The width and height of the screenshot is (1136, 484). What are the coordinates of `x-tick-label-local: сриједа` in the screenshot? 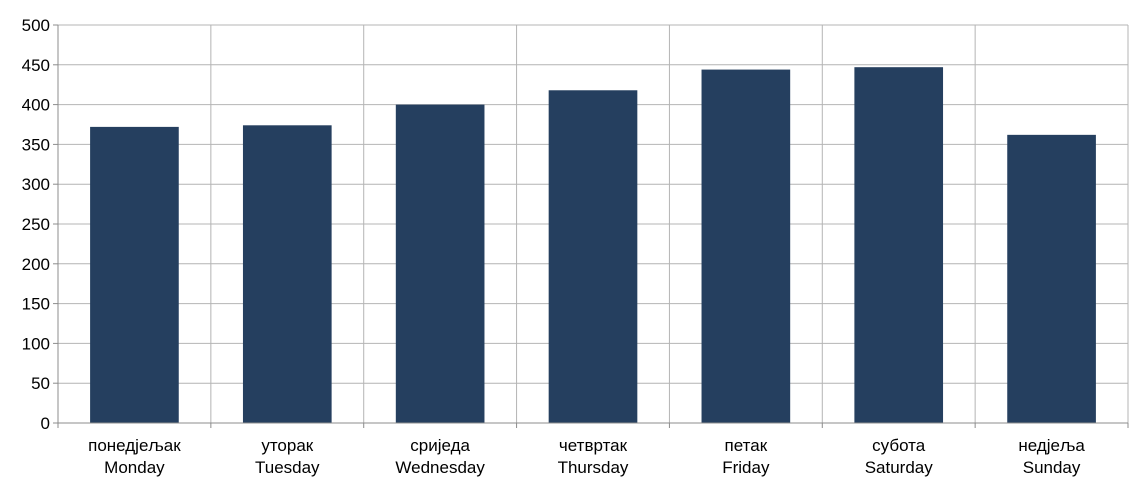 It's located at (440, 445).